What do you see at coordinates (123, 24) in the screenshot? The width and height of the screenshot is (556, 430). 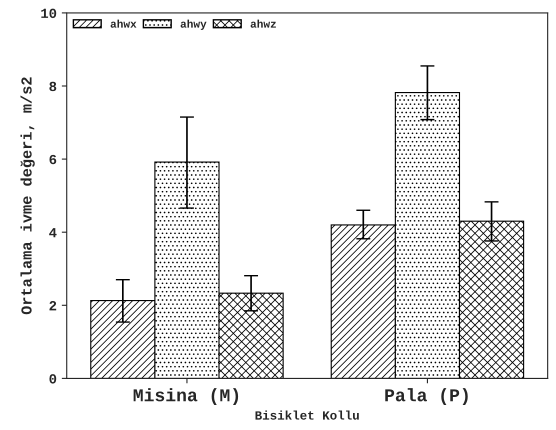 I see `legend-label: ahwx` at bounding box center [123, 24].